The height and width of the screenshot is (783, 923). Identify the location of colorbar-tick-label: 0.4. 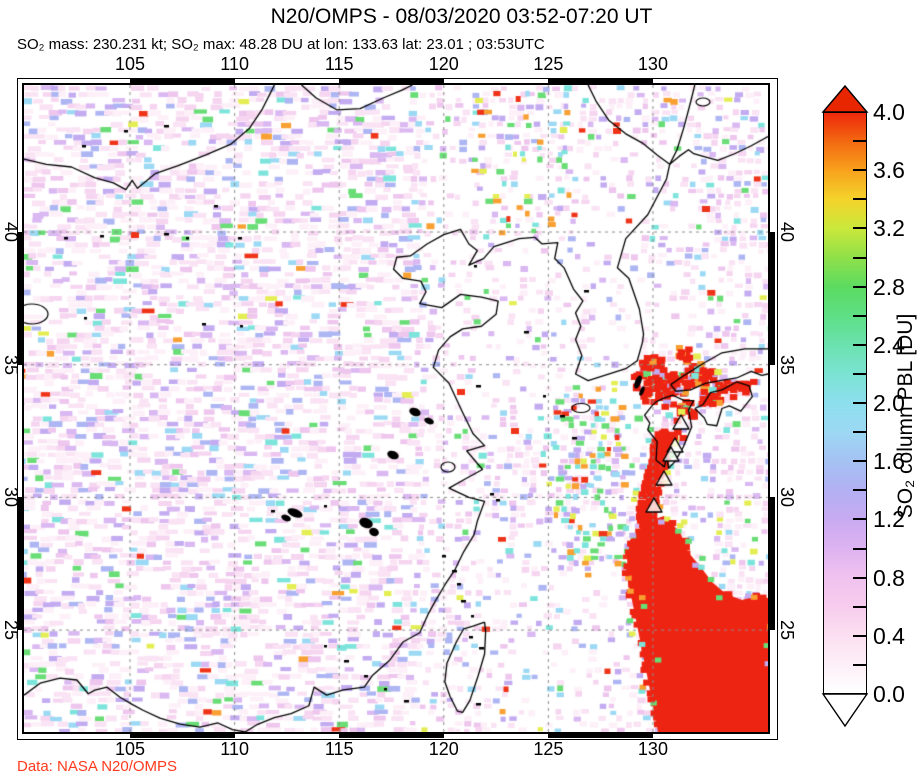
(889, 635).